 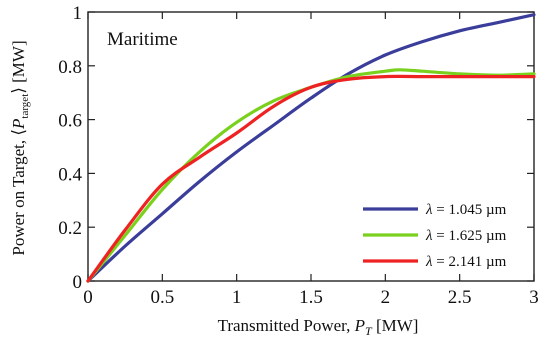 What do you see at coordinates (466, 210) in the screenshot?
I see `legend-label: λ = 1.045 µm` at bounding box center [466, 210].